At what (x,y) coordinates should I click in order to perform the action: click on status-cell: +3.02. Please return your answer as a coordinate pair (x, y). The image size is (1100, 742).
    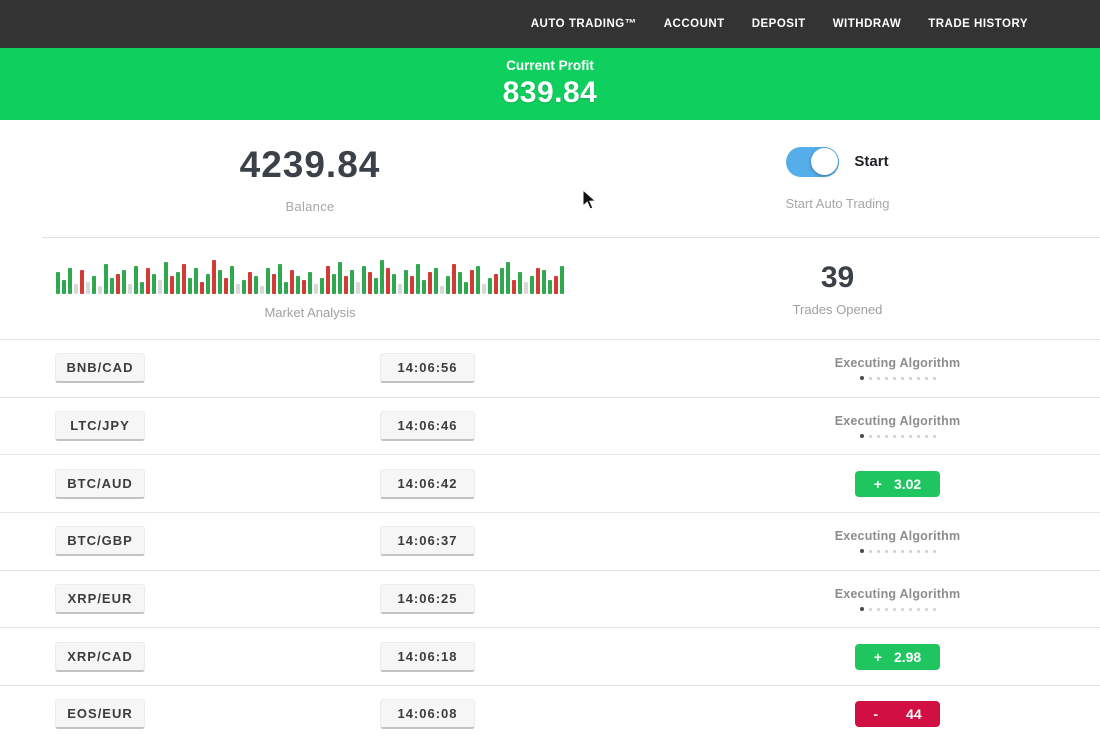
    Looking at the image, I should click on (897, 483).